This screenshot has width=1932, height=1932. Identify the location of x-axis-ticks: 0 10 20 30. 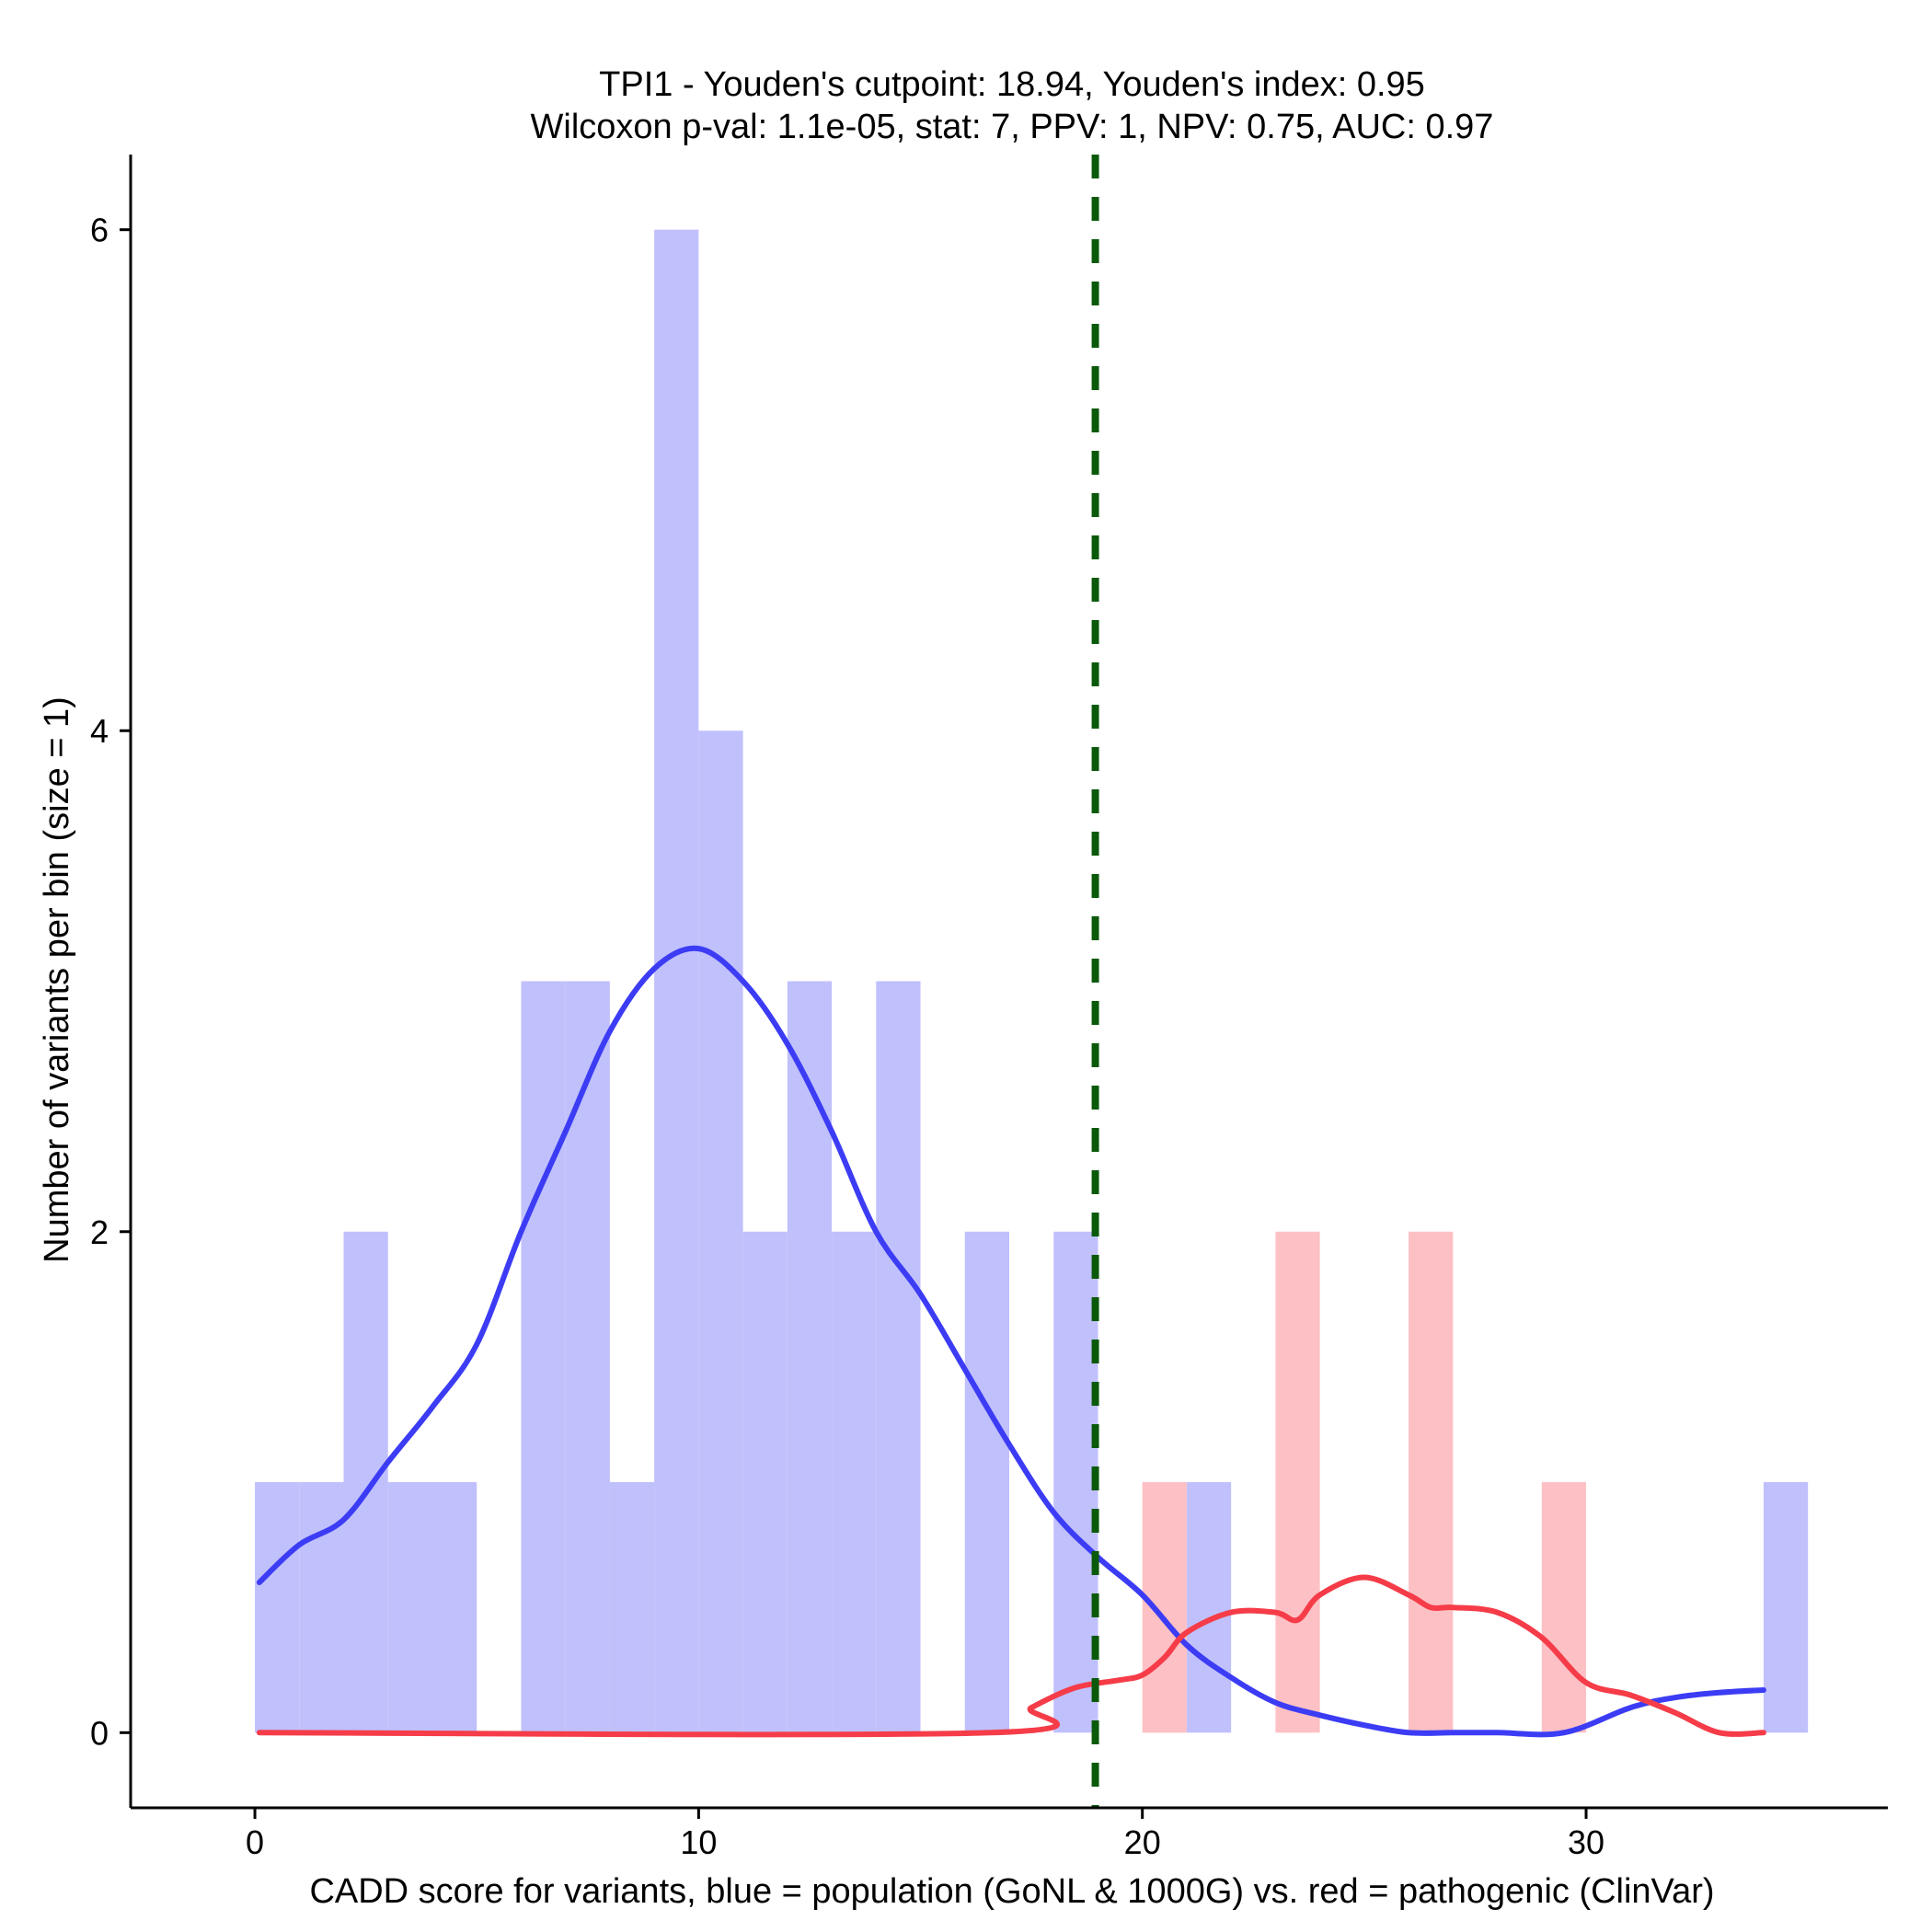
(925, 1834).